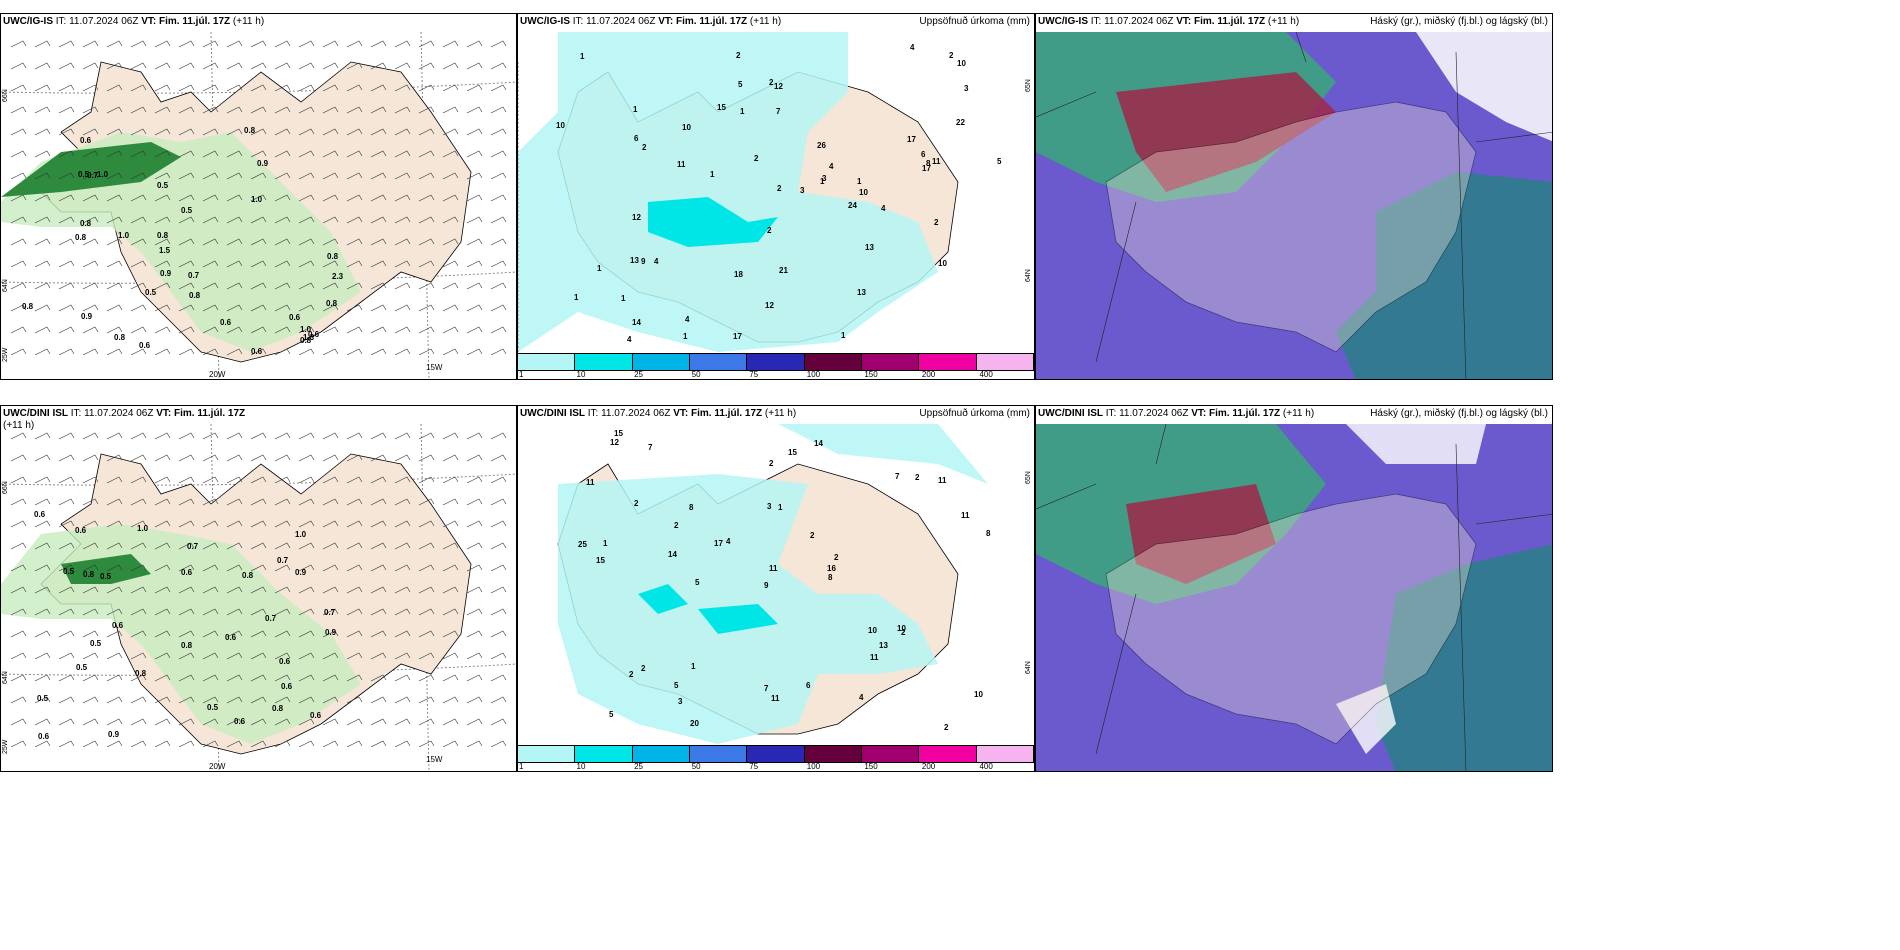 The height and width of the screenshot is (950, 1900). I want to click on value-label: 2.3, so click(338, 276).